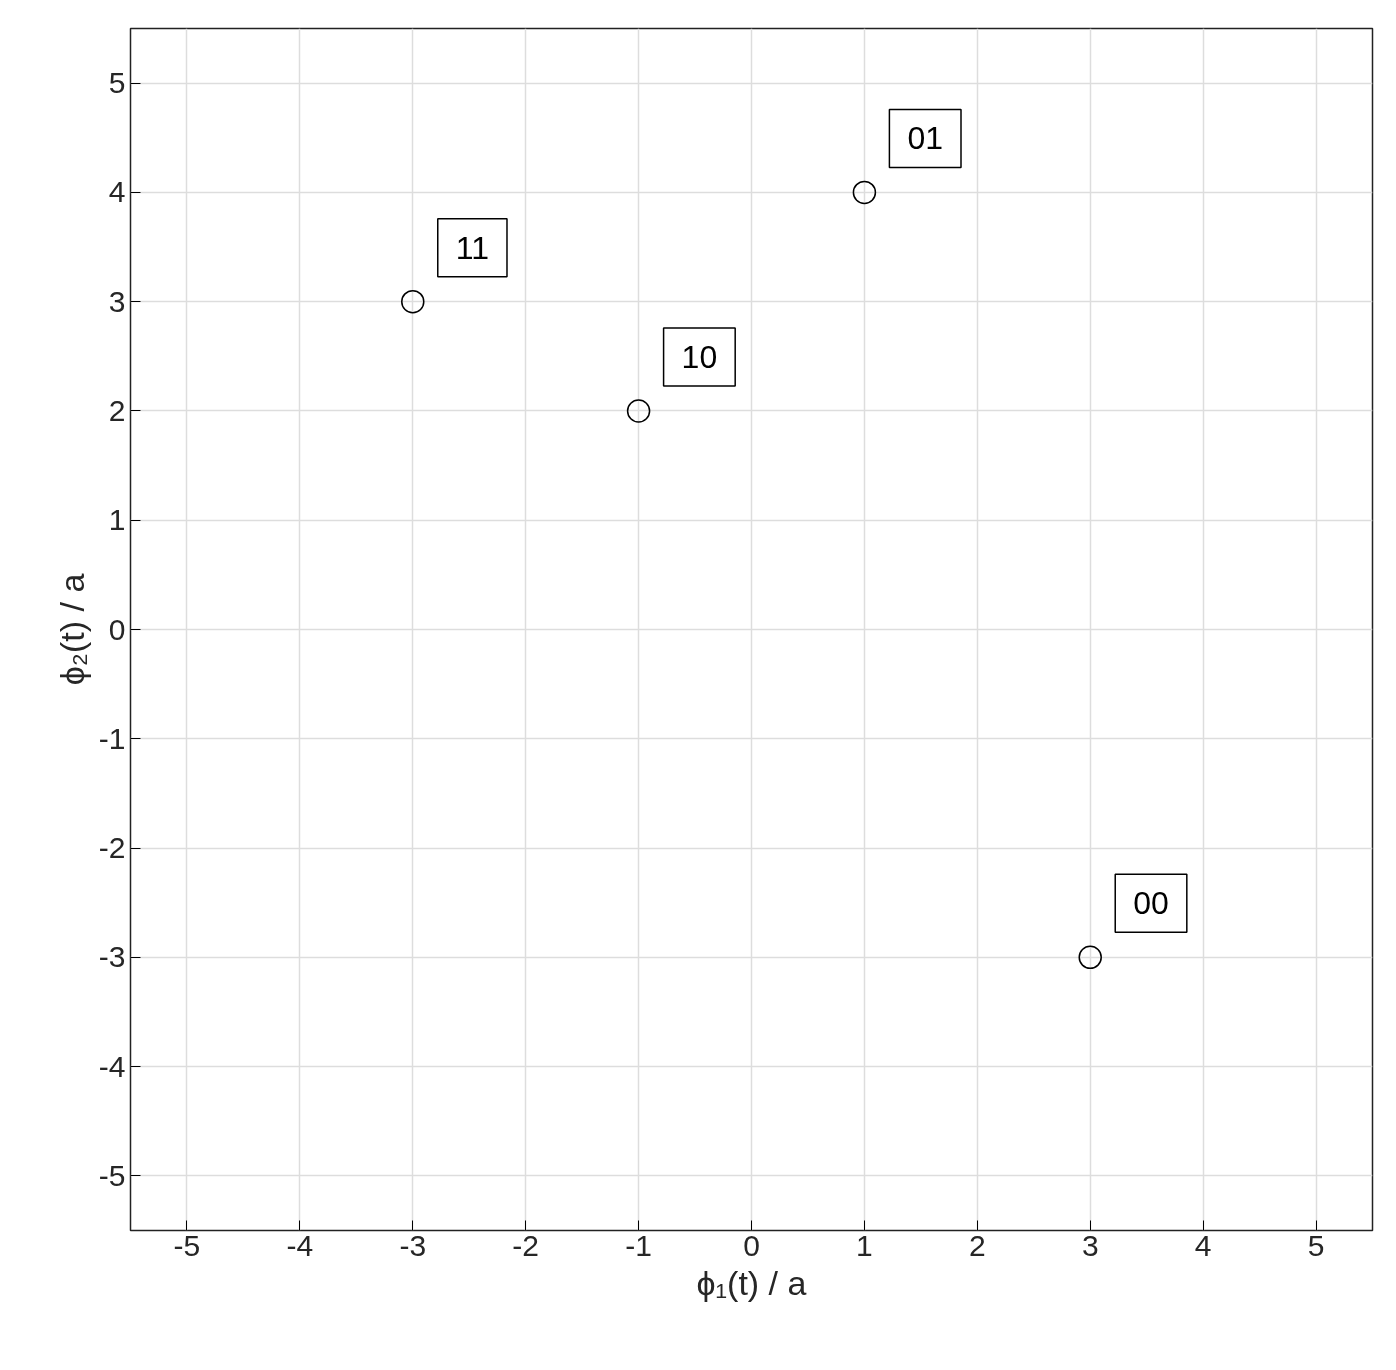  What do you see at coordinates (1316, 1245) in the screenshot?
I see `x-tick-label: 5` at bounding box center [1316, 1245].